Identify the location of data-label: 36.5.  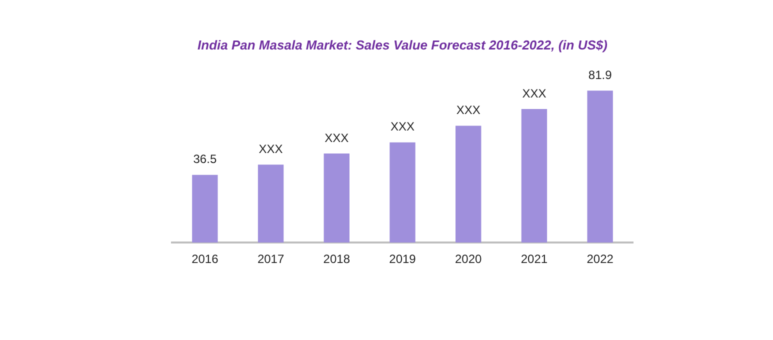
(205, 159).